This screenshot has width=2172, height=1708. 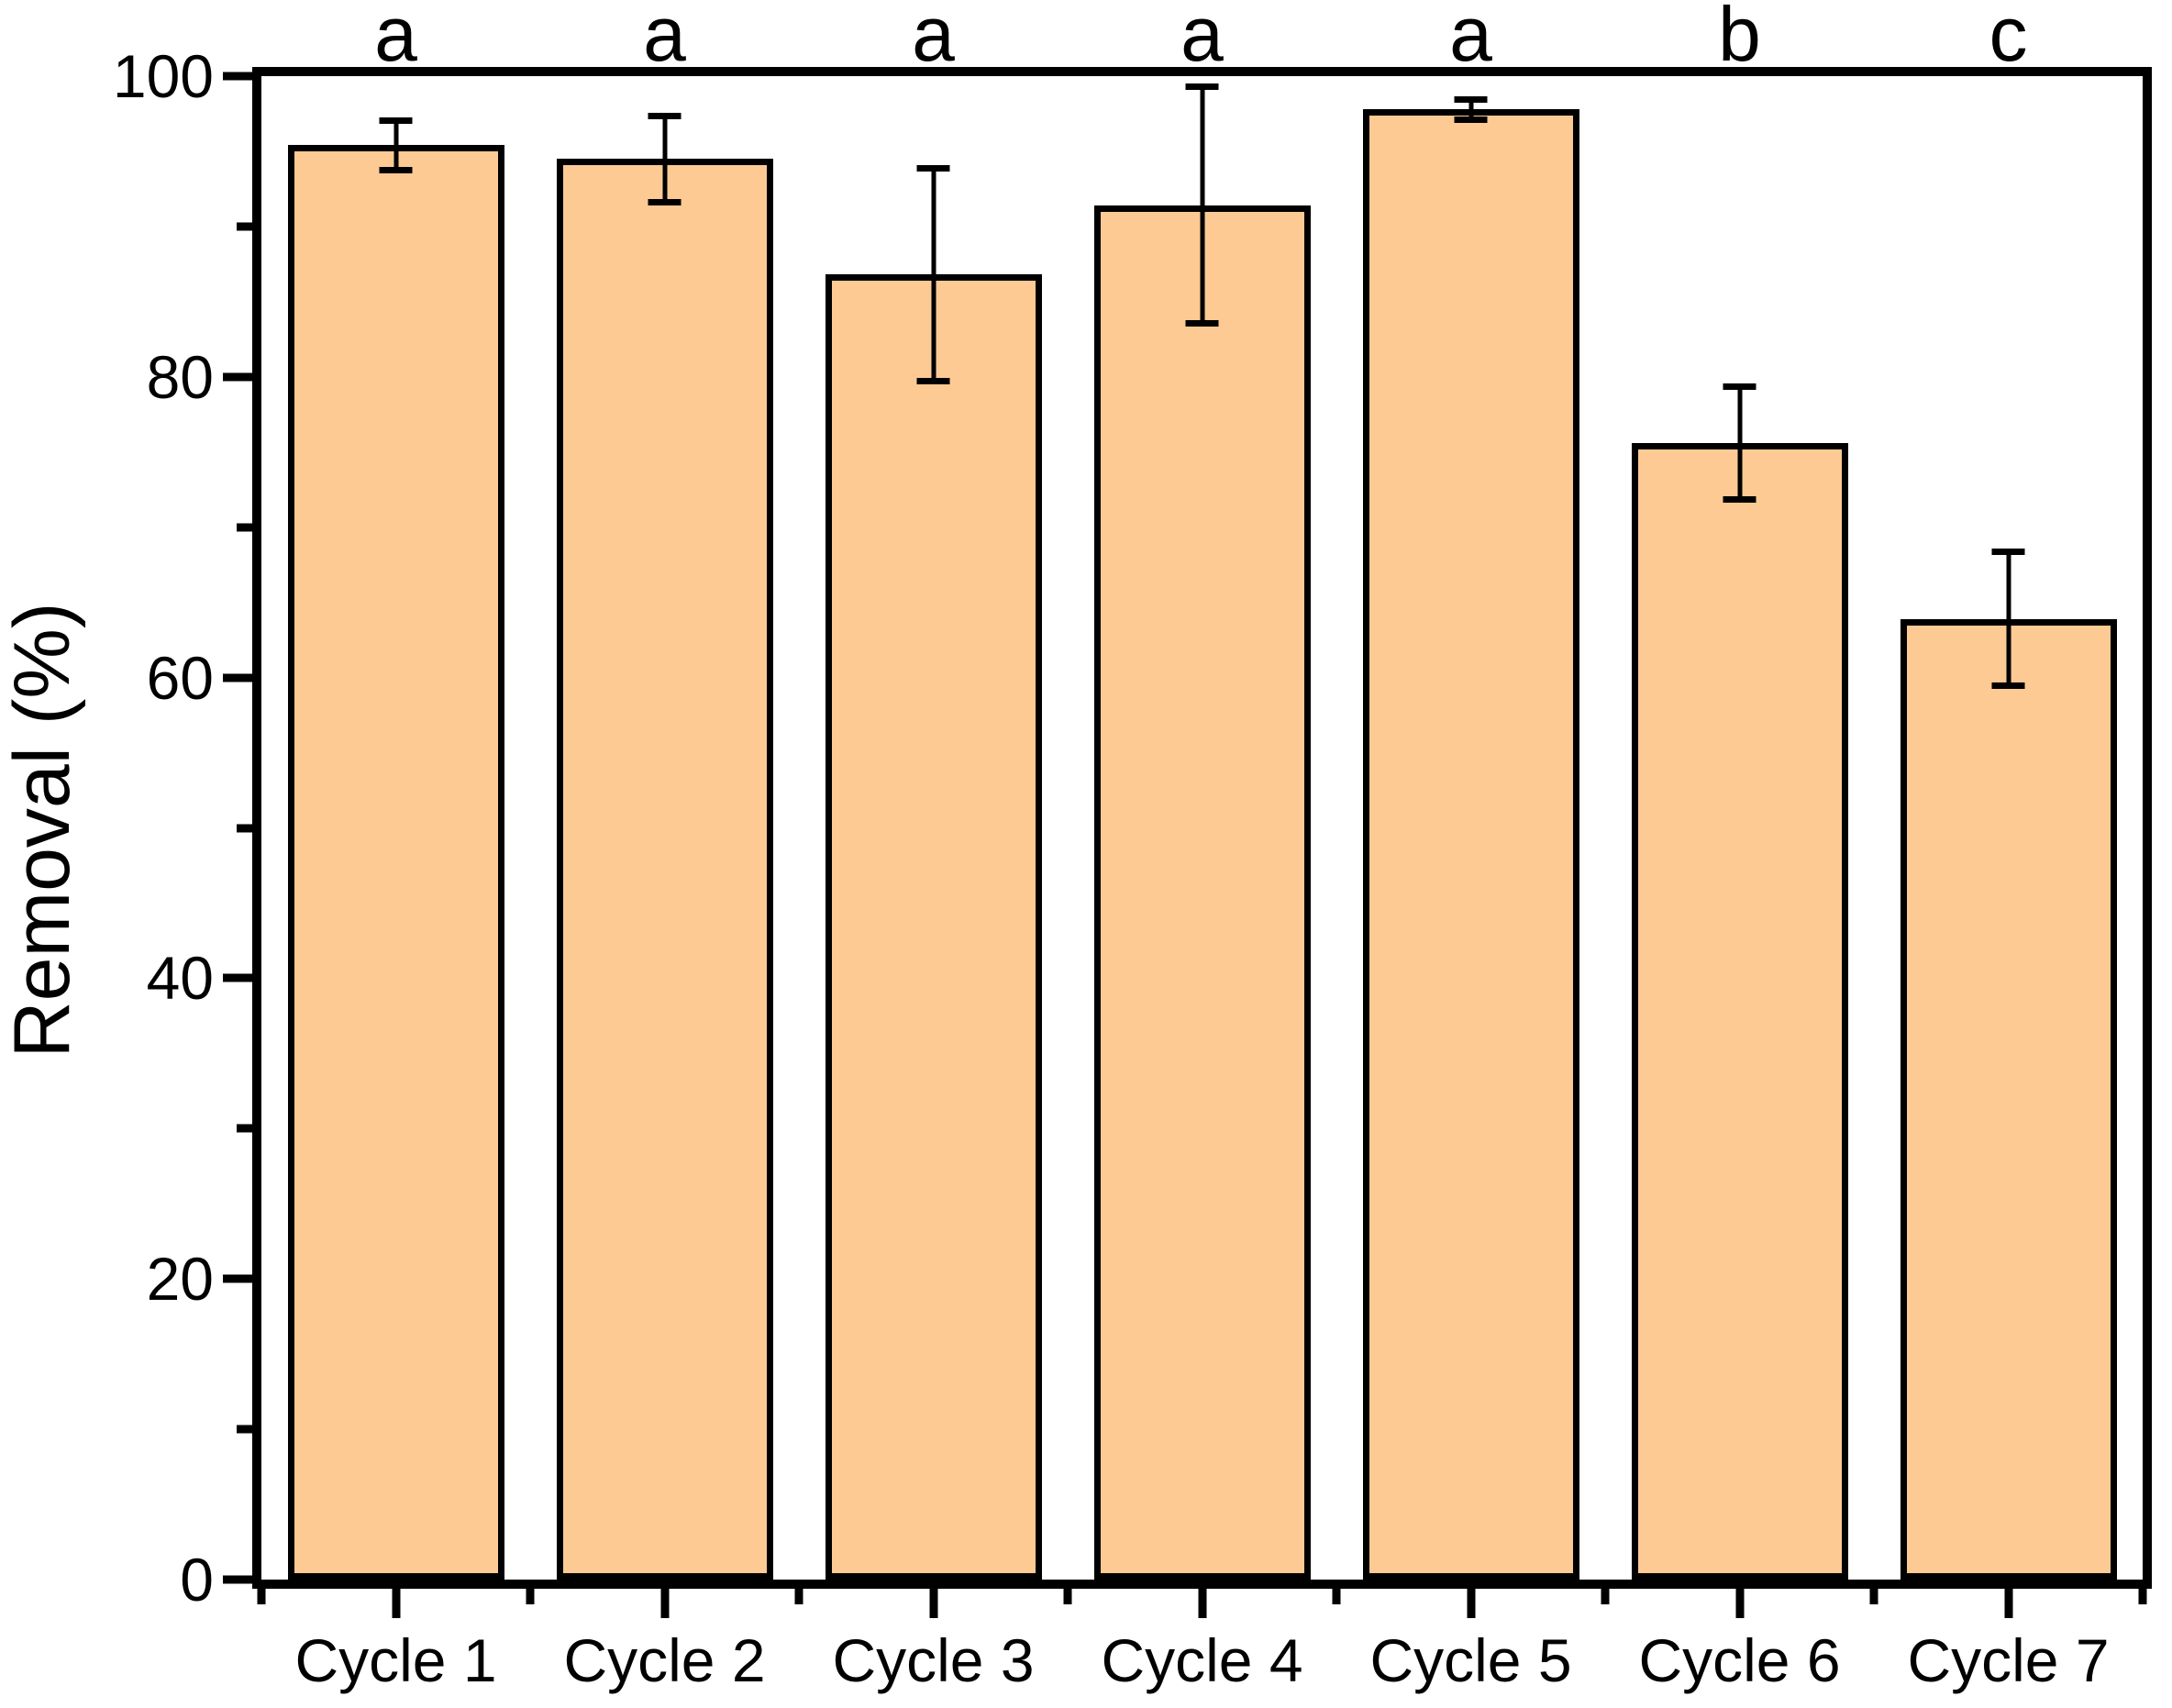 I want to click on significance-letter-6: b, so click(x=1740, y=38).